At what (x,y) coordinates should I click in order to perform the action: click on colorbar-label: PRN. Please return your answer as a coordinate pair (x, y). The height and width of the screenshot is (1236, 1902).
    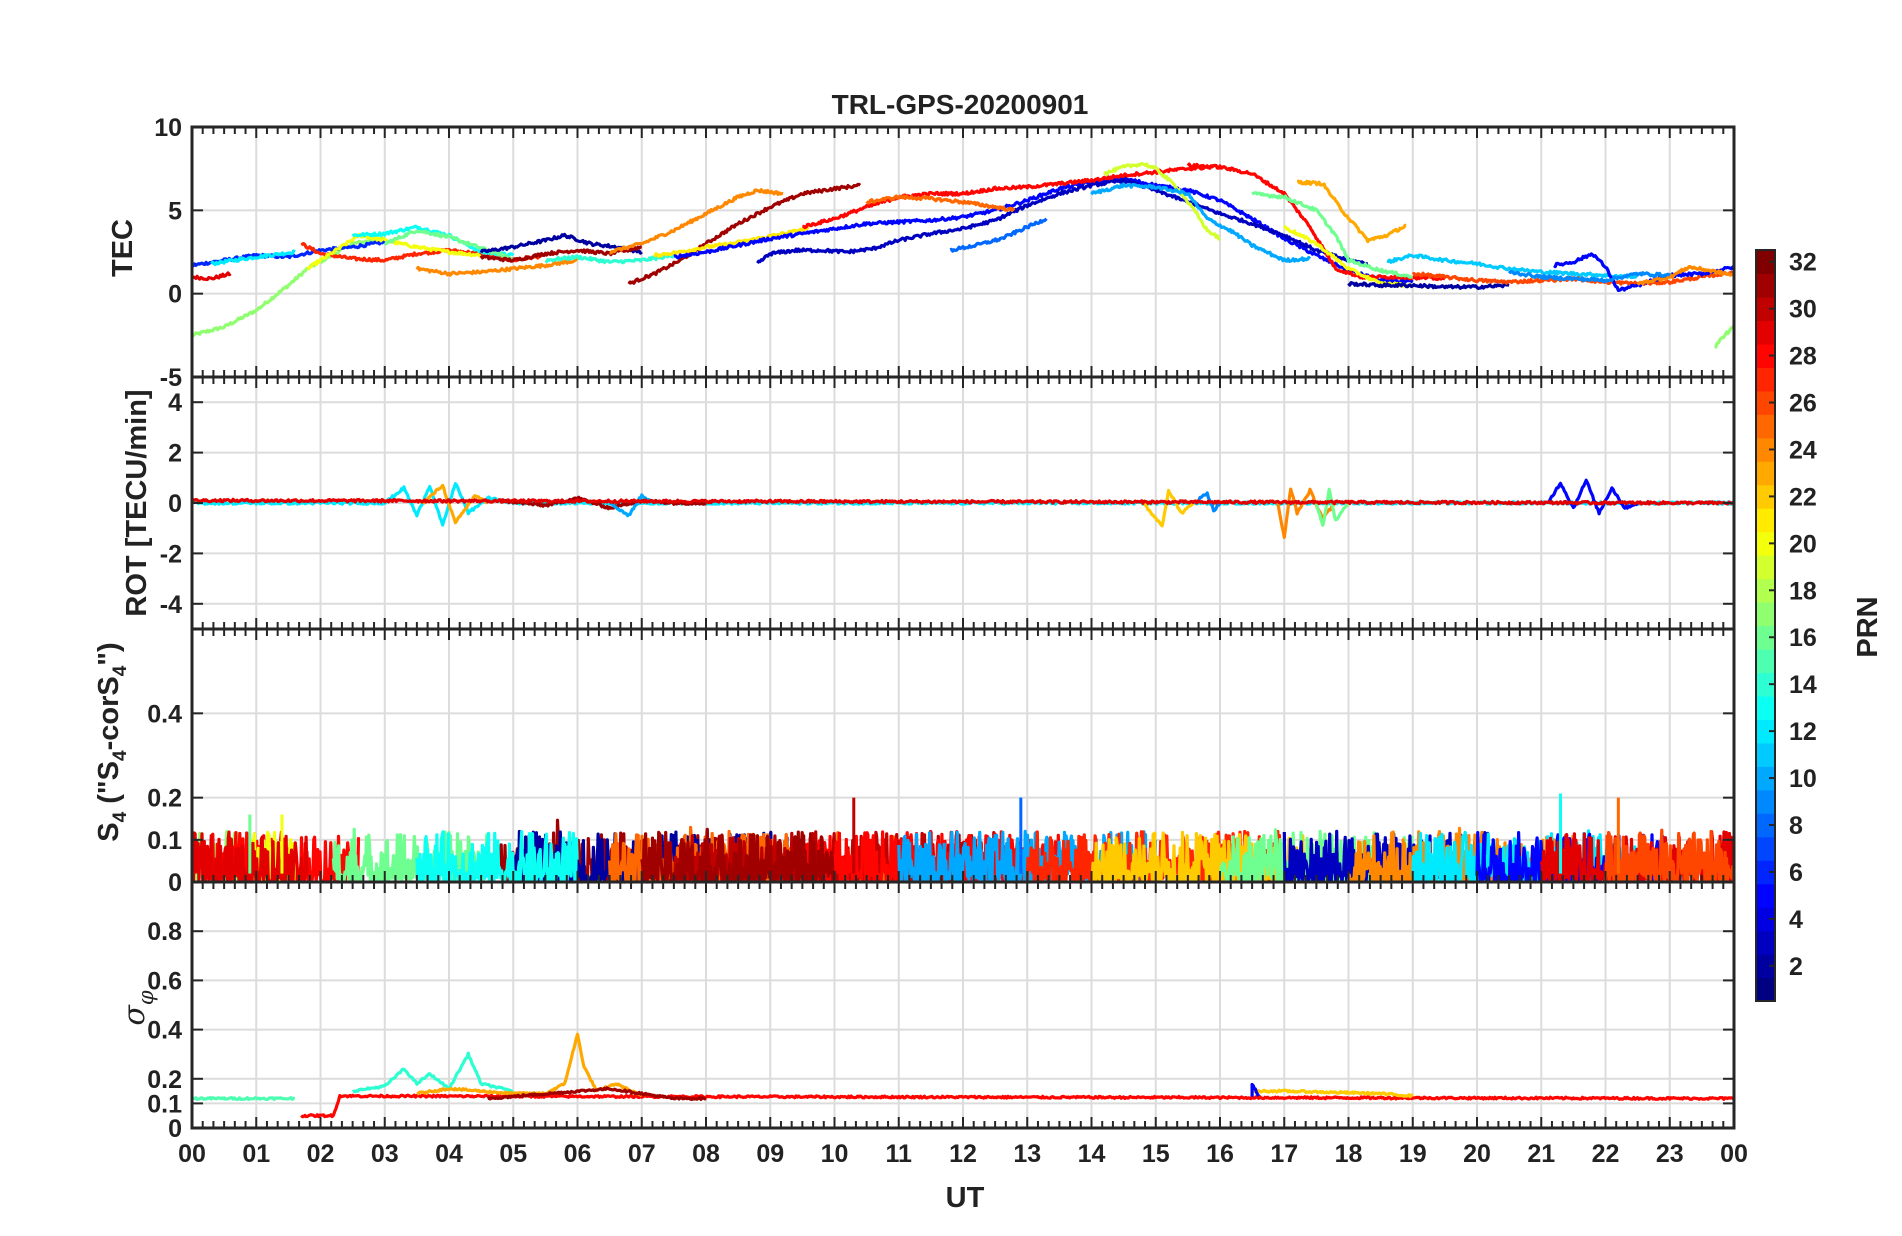
    Looking at the image, I should click on (1868, 626).